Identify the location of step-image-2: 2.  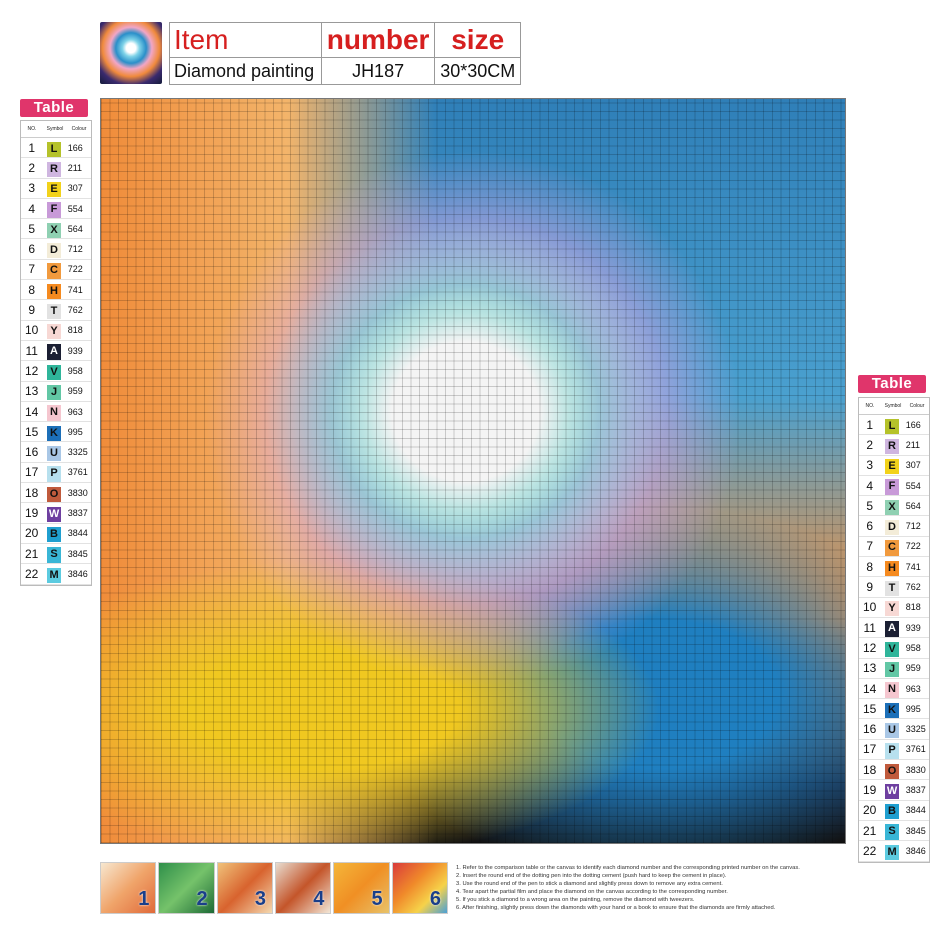
(186, 888).